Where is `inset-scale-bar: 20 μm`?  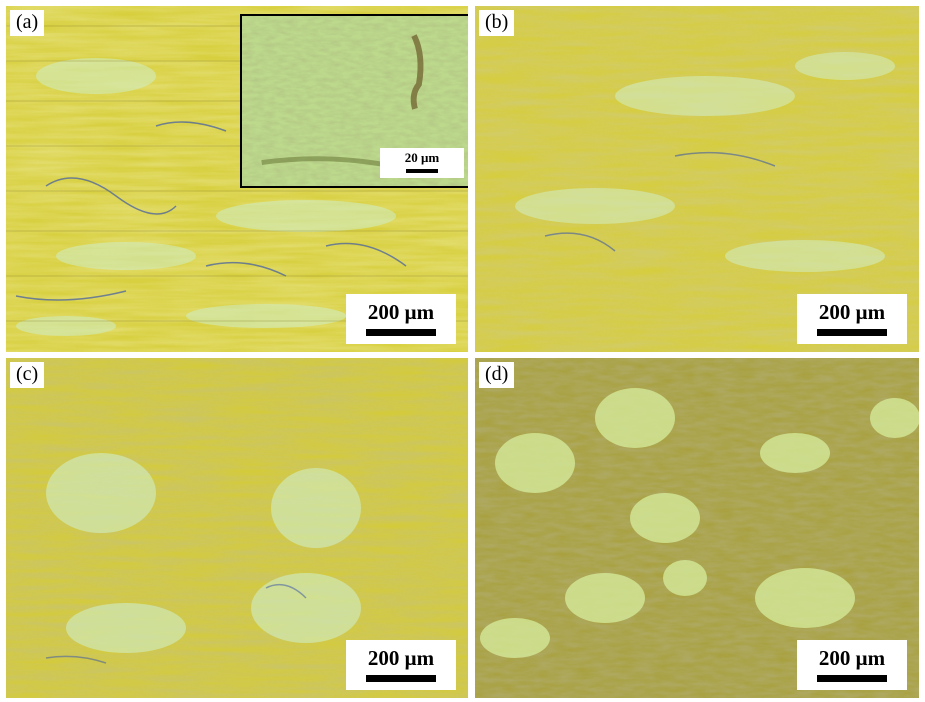
inset-scale-bar: 20 μm is located at coordinates (422, 163).